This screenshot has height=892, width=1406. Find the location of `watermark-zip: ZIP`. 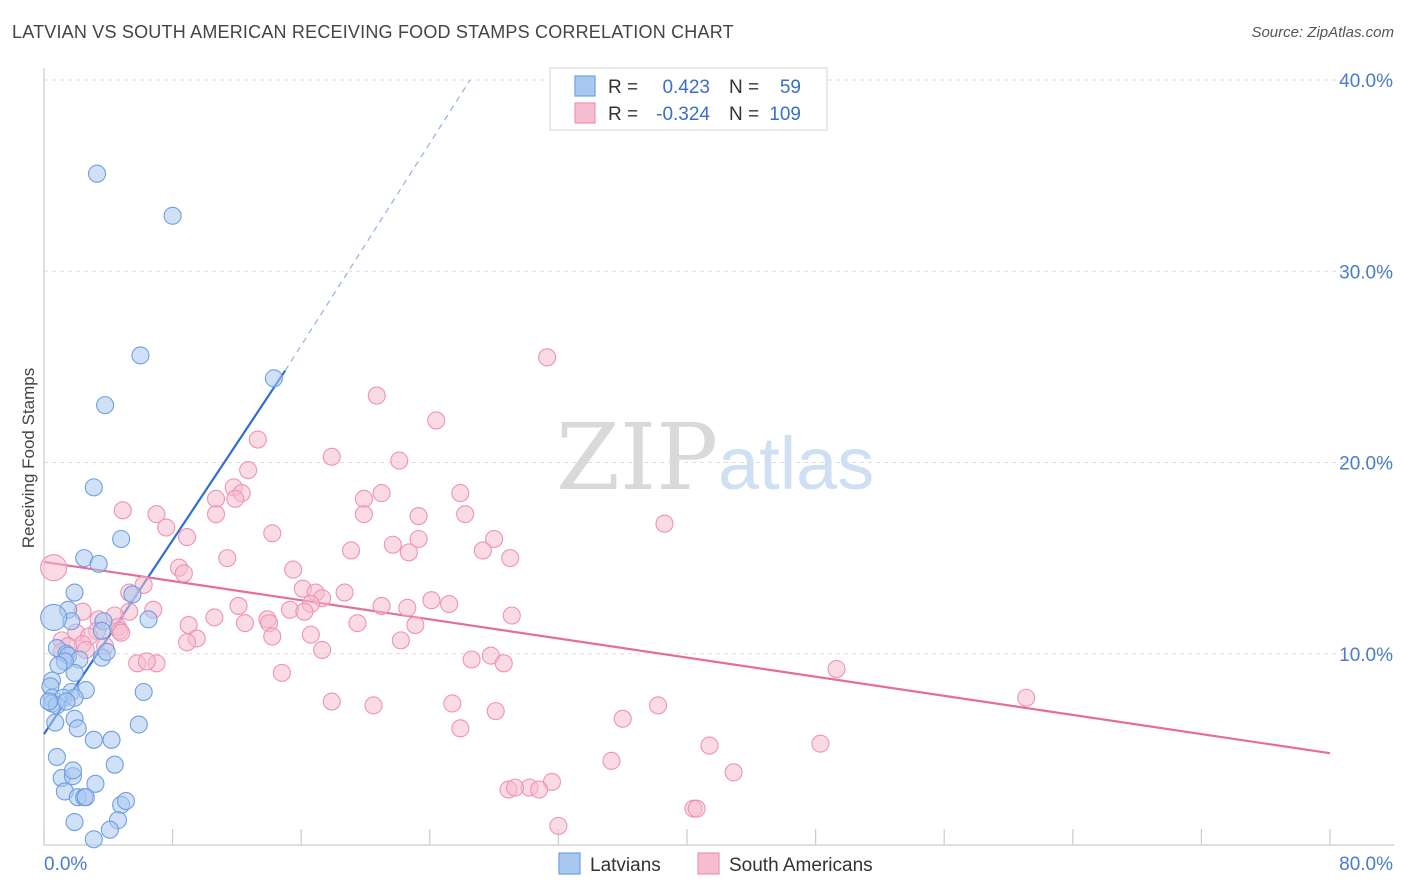

watermark-zip: ZIP is located at coordinates (637, 457).